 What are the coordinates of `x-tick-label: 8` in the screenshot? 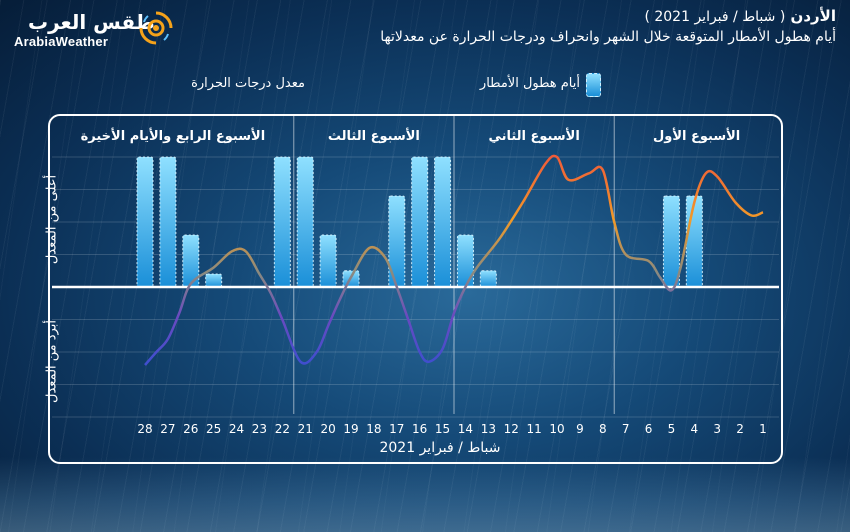 It's located at (603, 429).